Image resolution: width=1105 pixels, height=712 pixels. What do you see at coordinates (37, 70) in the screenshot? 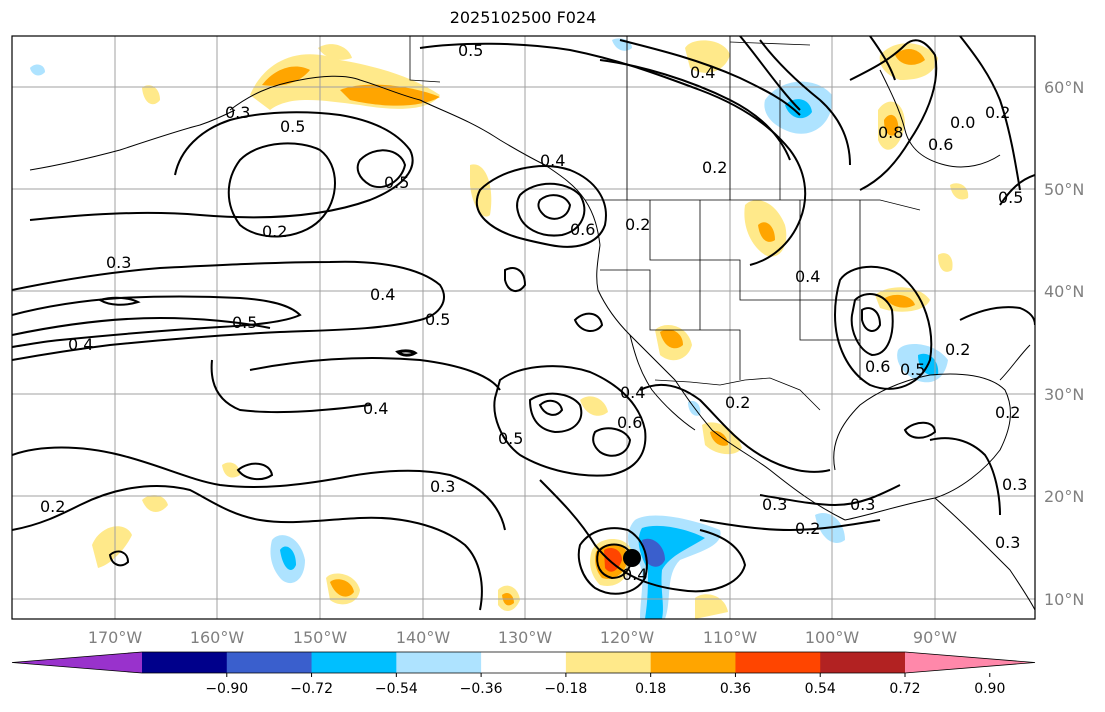
I see `shade-nw-lightblue` at bounding box center [37, 70].